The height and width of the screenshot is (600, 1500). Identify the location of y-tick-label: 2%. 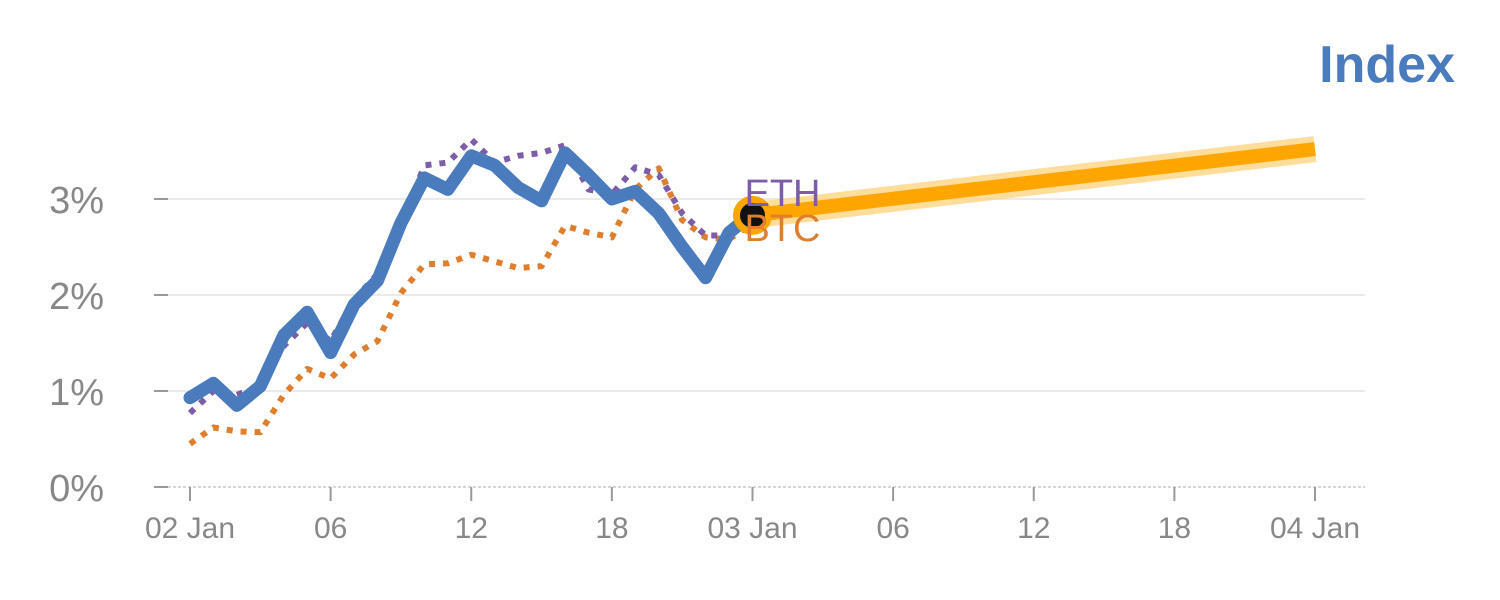
(76, 297).